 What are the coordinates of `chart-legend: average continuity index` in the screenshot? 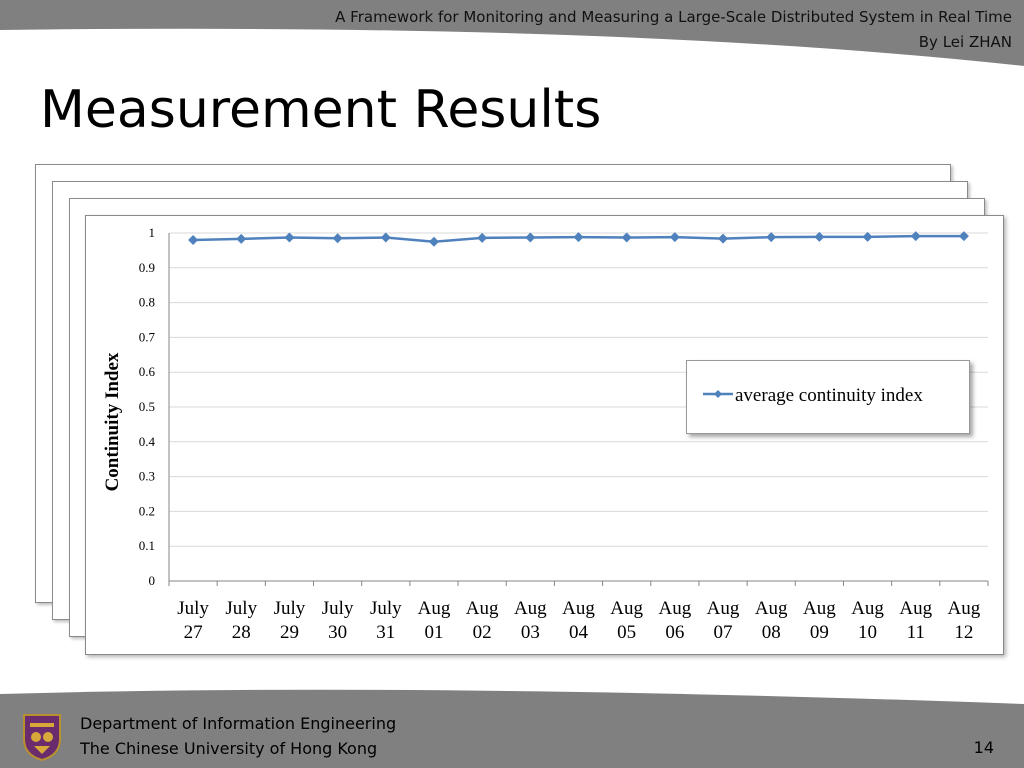 It's located at (828, 397).